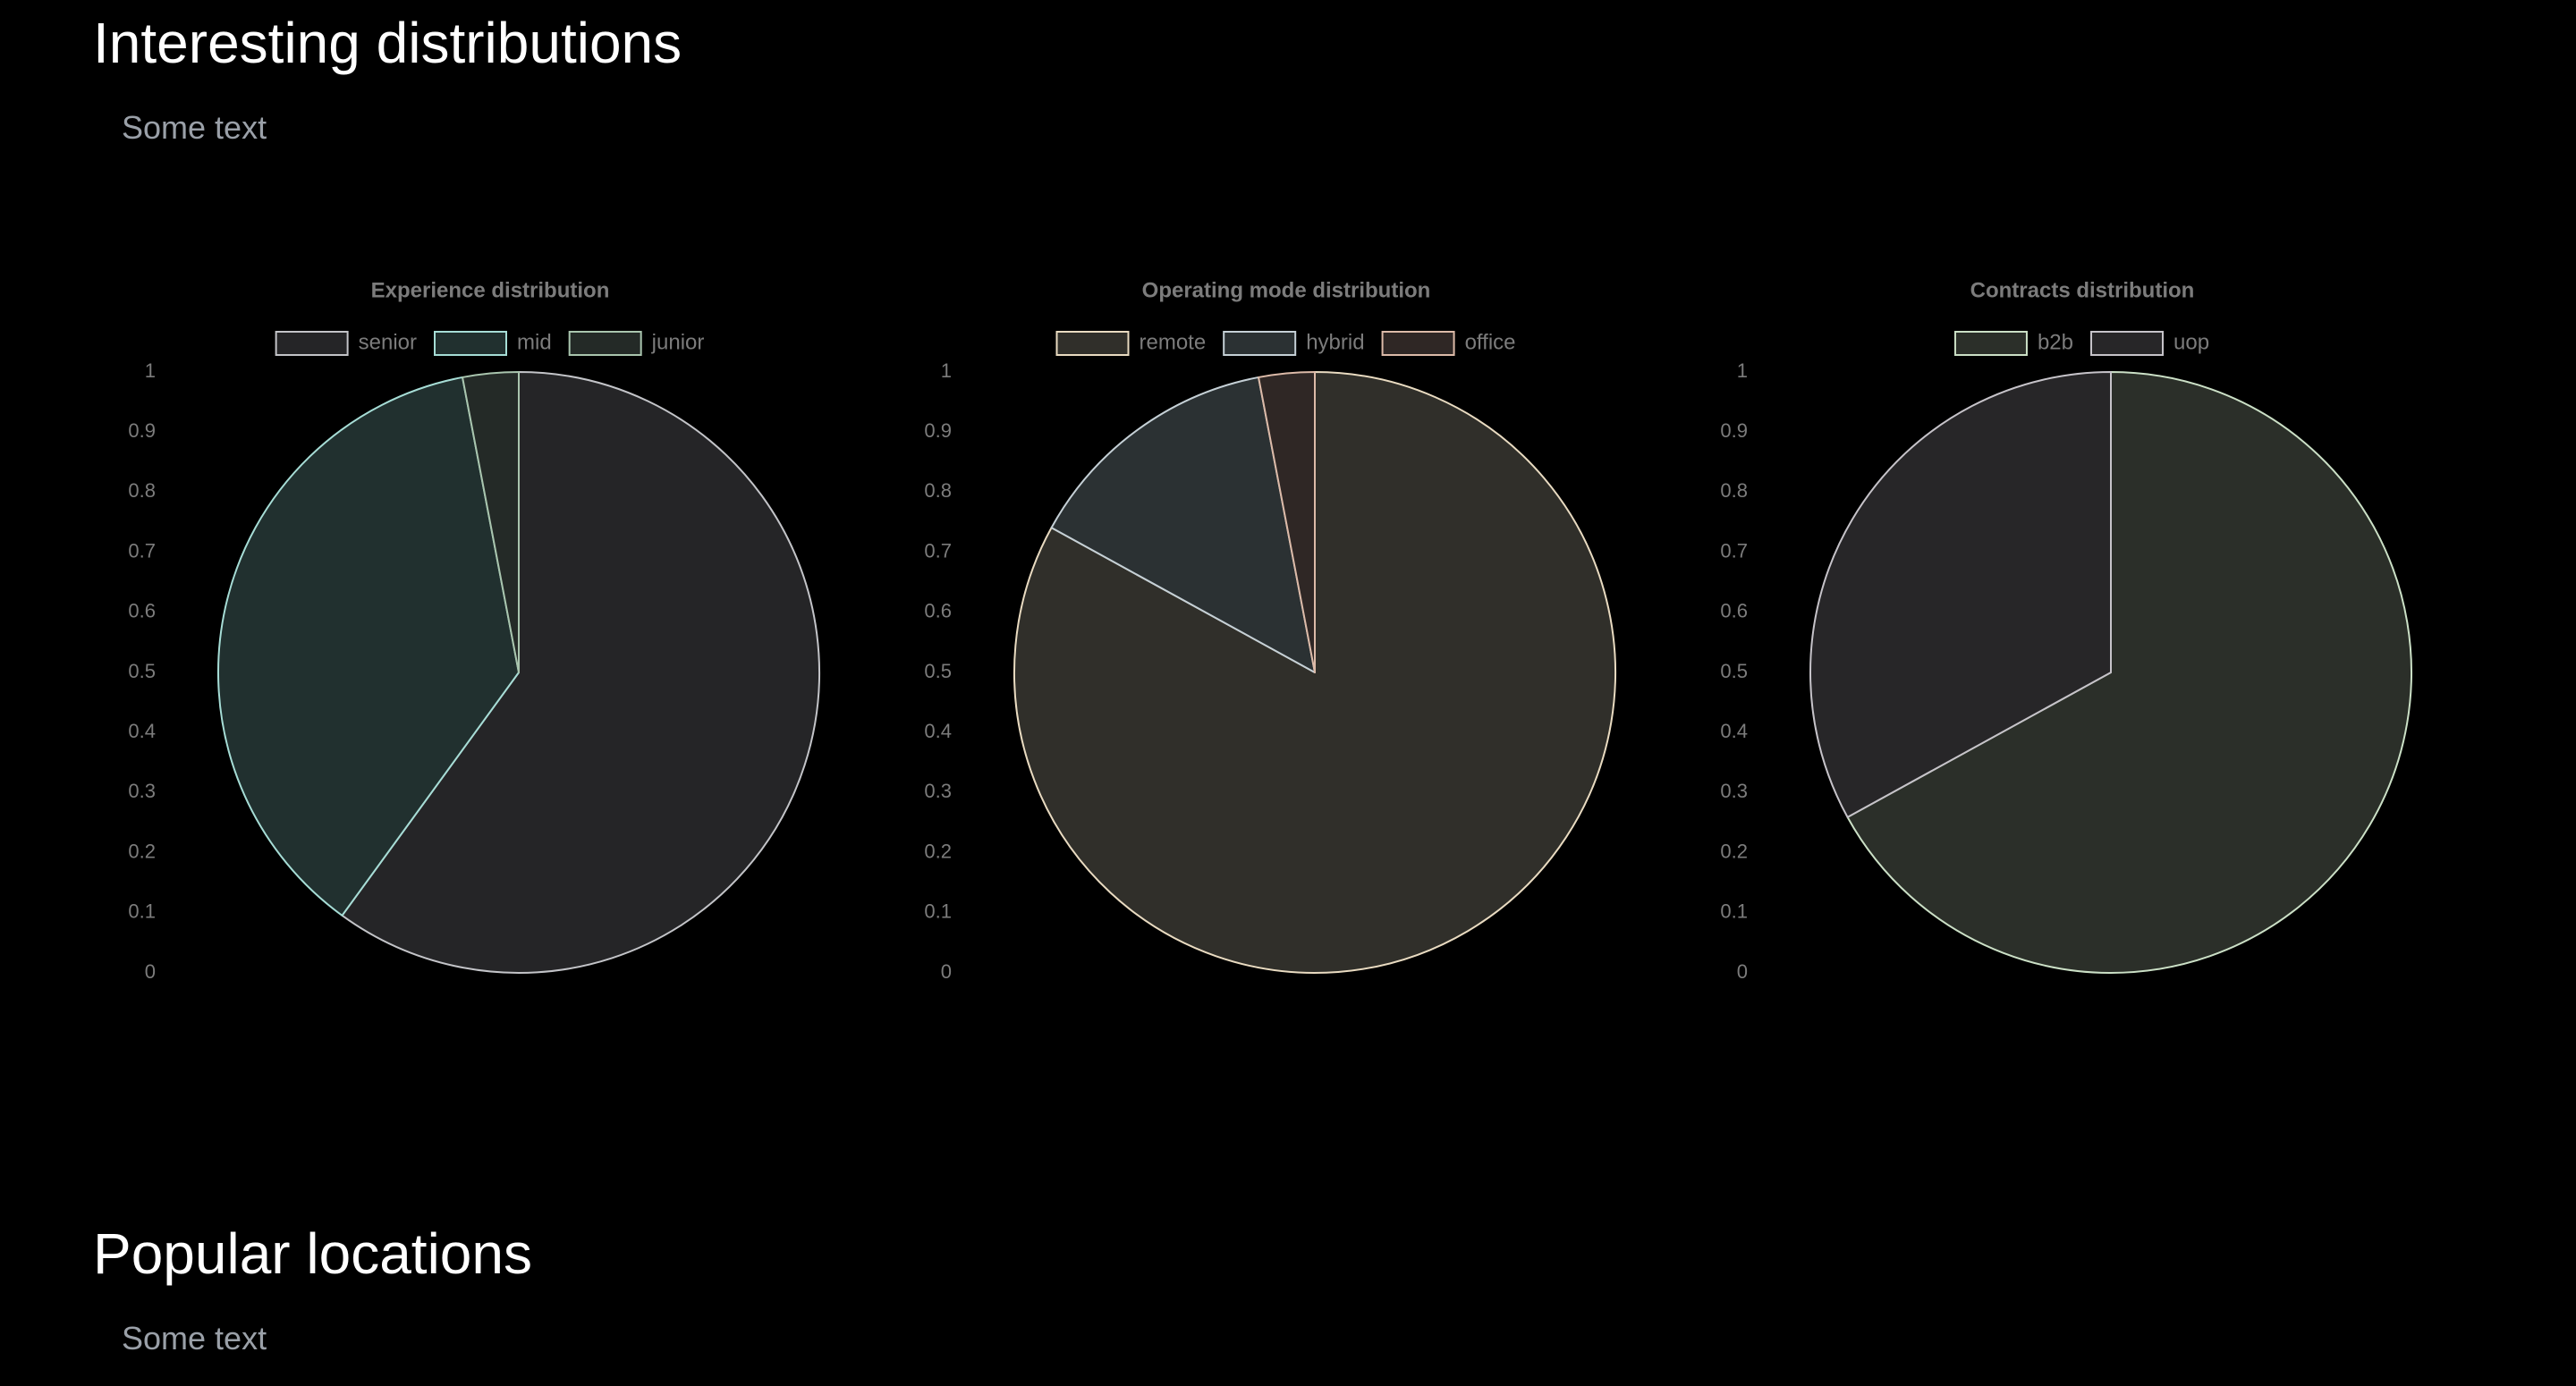 The height and width of the screenshot is (1386, 2576). Describe the element at coordinates (1490, 342) in the screenshot. I see `legend-label-office: office` at that location.